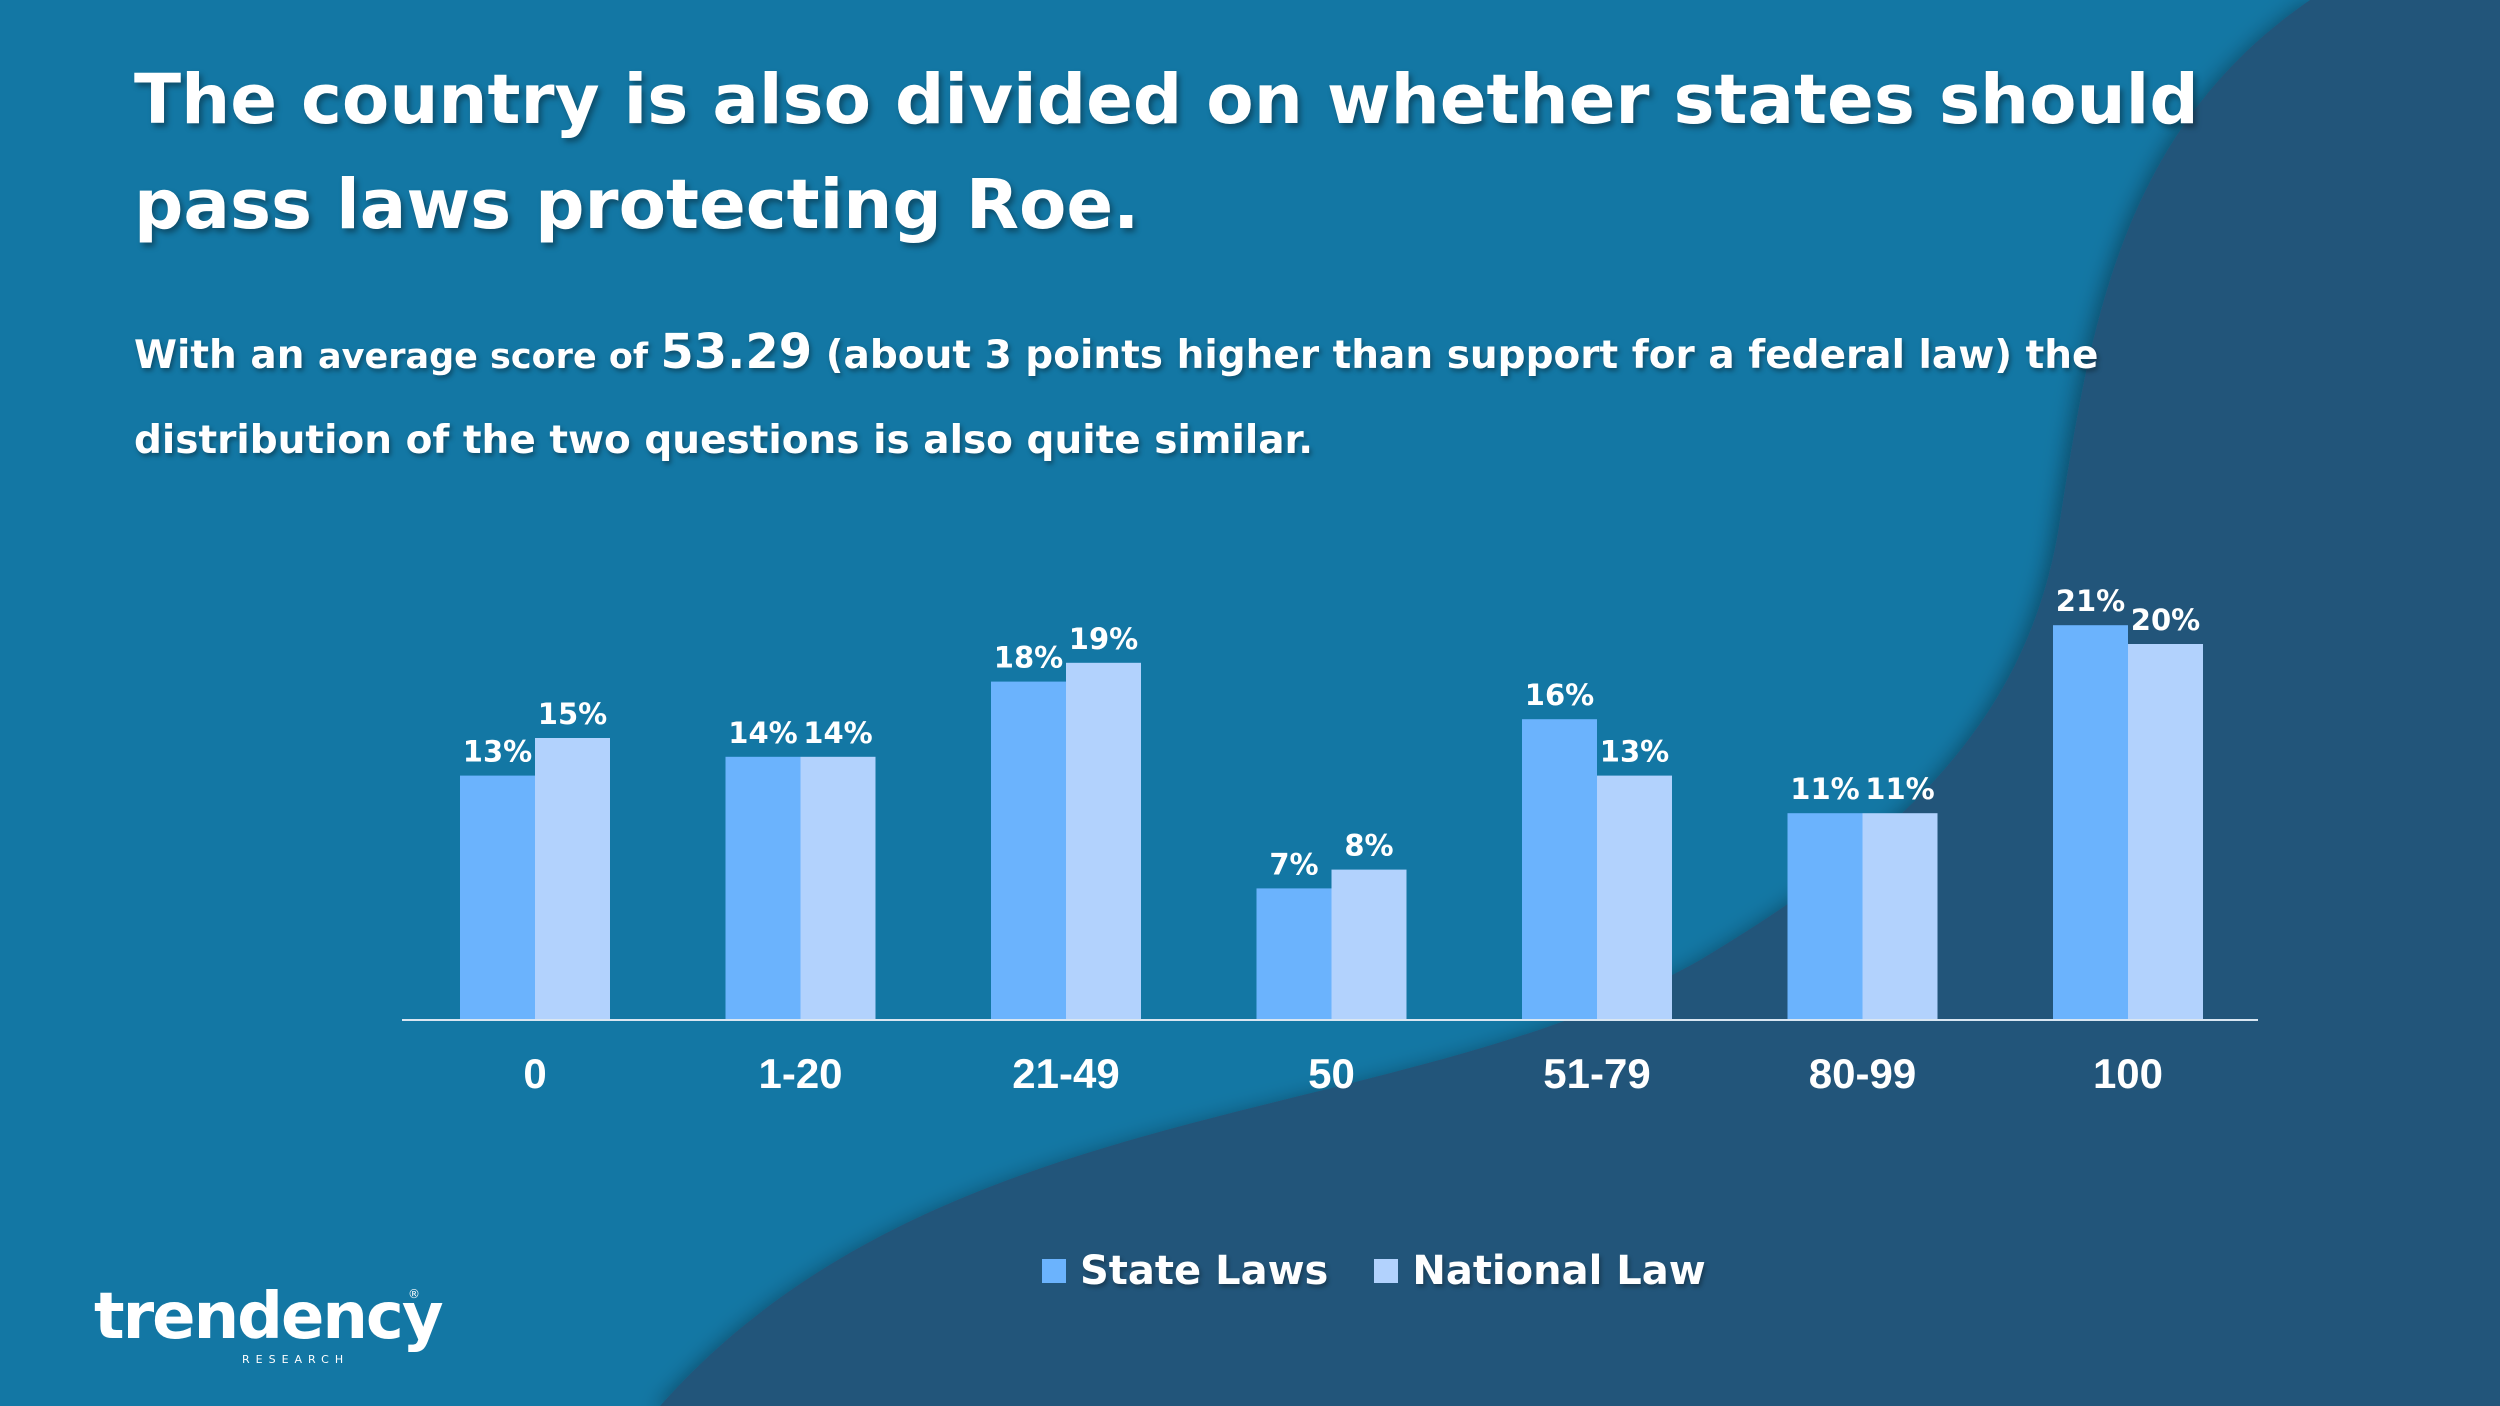 The width and height of the screenshot is (2500, 1406). I want to click on logo-tagline: RESEARCH, so click(296, 1359).